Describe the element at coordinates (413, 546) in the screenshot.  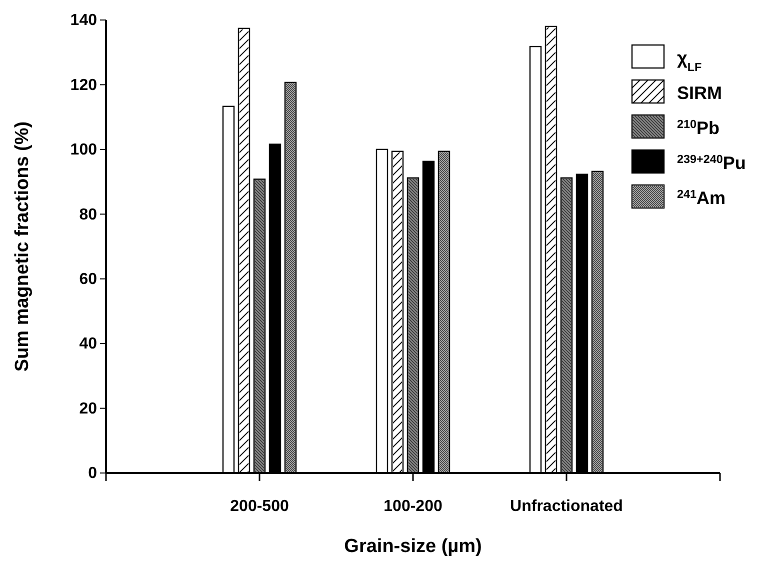
I see `x-axis-title: Grain-size (µm)` at that location.